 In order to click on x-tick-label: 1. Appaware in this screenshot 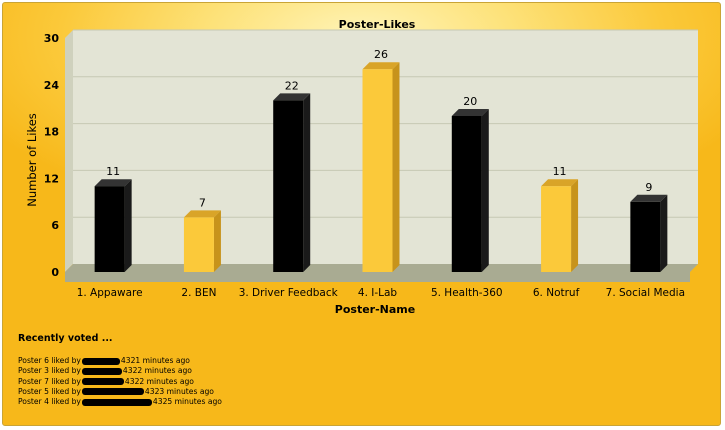, I will do `click(110, 293)`.